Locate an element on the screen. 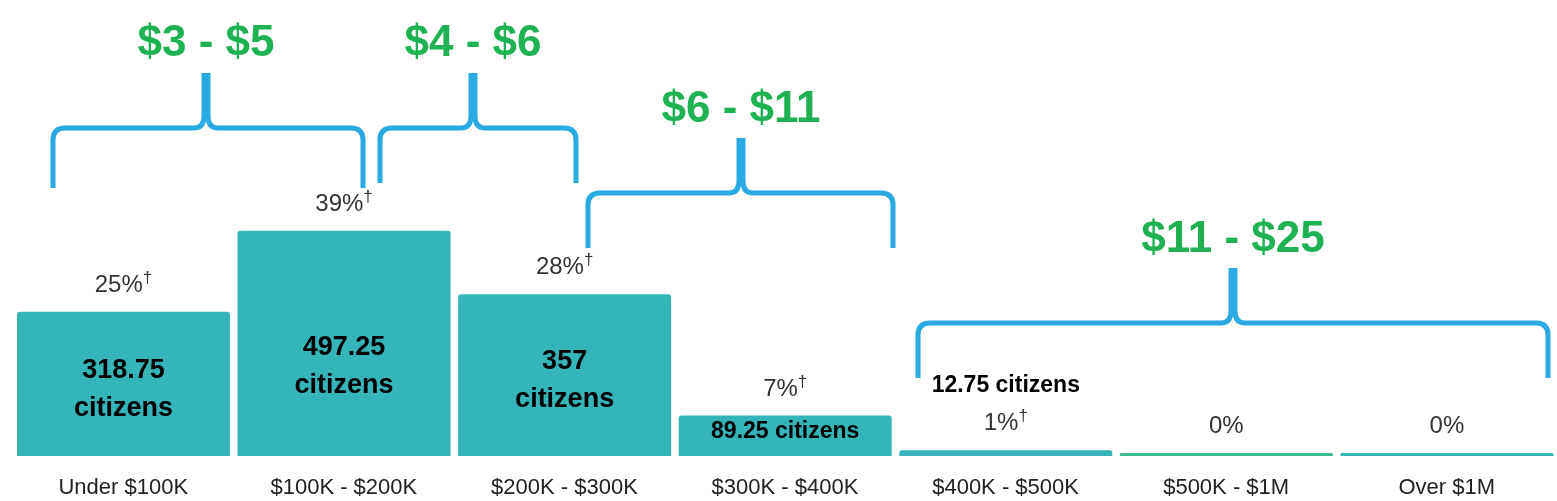 The width and height of the screenshot is (1557, 501). text: $4 - $6 is located at coordinates (473, 40).